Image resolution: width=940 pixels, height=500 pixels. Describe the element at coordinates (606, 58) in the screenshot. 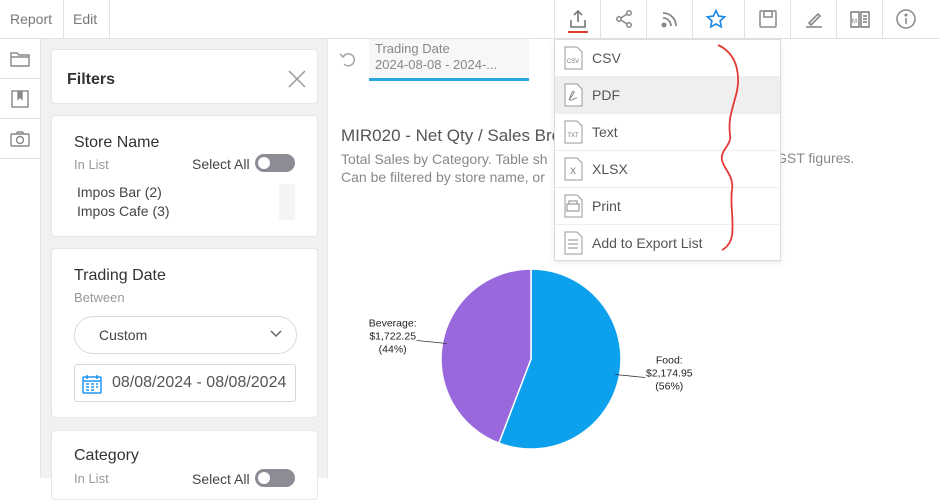

I see `export-menu-label: CSV` at that location.